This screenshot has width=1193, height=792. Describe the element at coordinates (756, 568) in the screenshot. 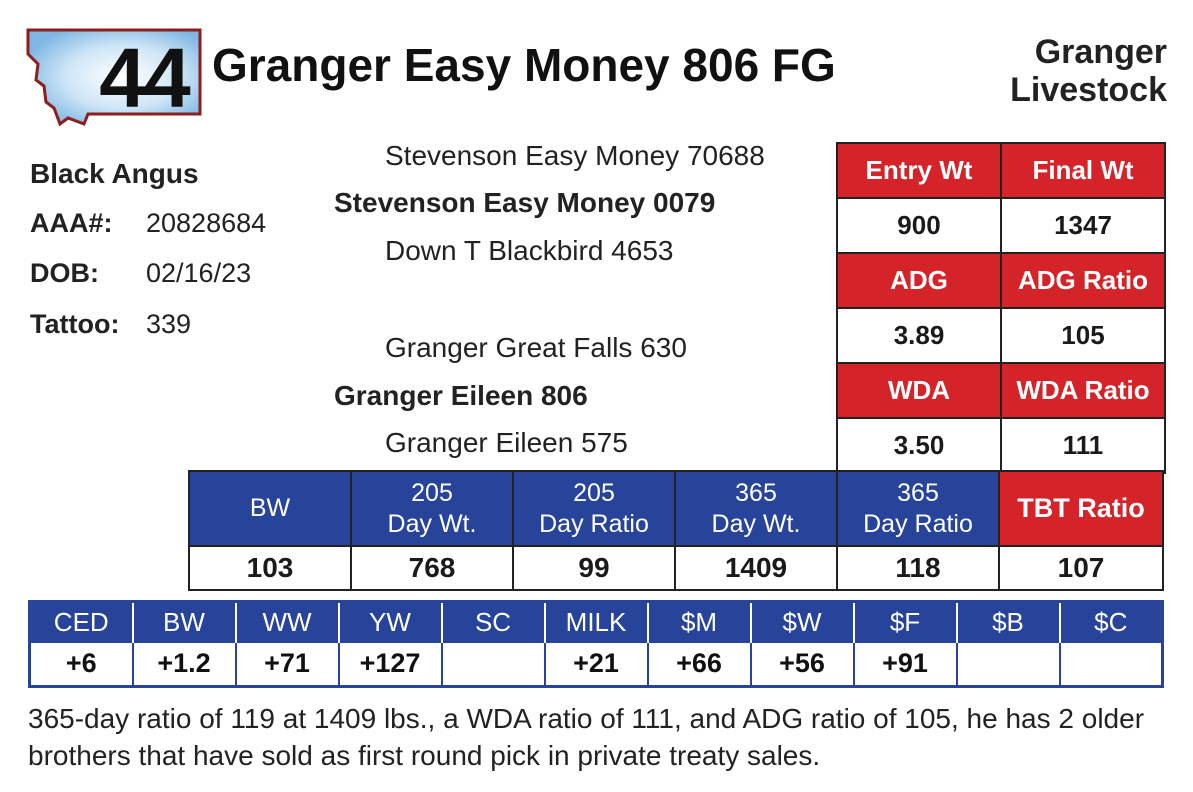

I see `weights-value-365-wt: 1409` at that location.